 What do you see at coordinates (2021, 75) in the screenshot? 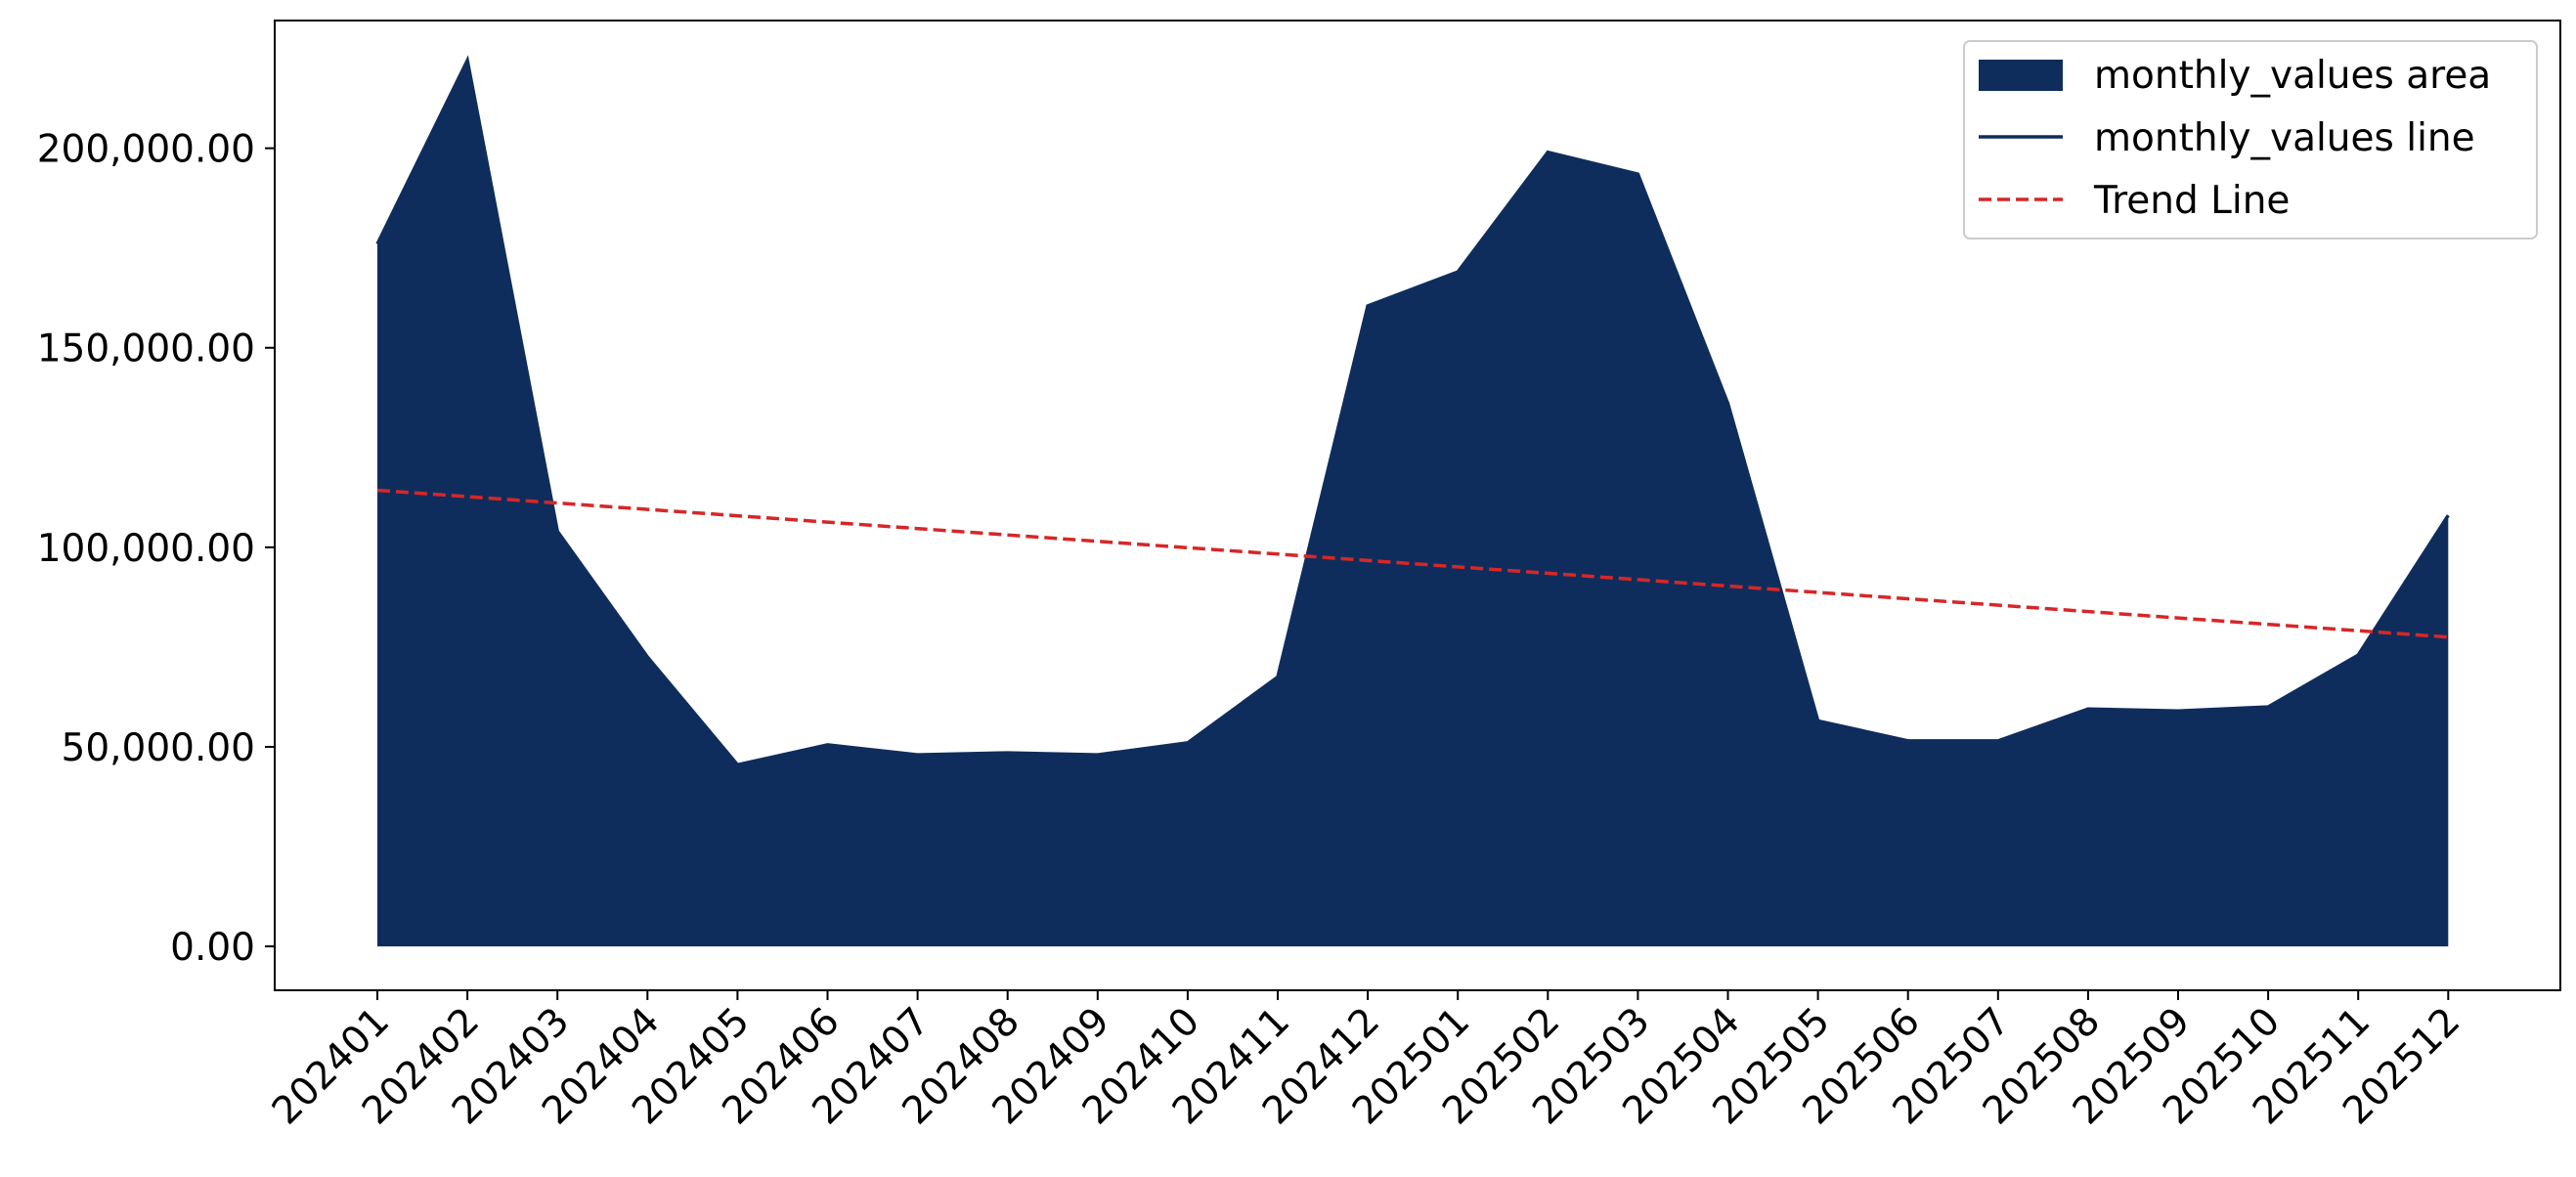
I see `legend-swatch-area` at bounding box center [2021, 75].